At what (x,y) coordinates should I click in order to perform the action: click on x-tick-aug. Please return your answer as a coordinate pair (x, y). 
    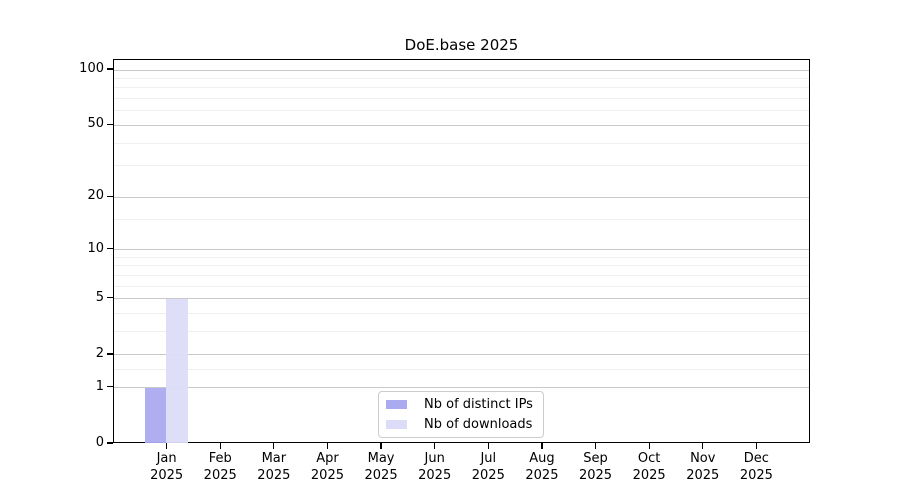
    Looking at the image, I should click on (542, 446).